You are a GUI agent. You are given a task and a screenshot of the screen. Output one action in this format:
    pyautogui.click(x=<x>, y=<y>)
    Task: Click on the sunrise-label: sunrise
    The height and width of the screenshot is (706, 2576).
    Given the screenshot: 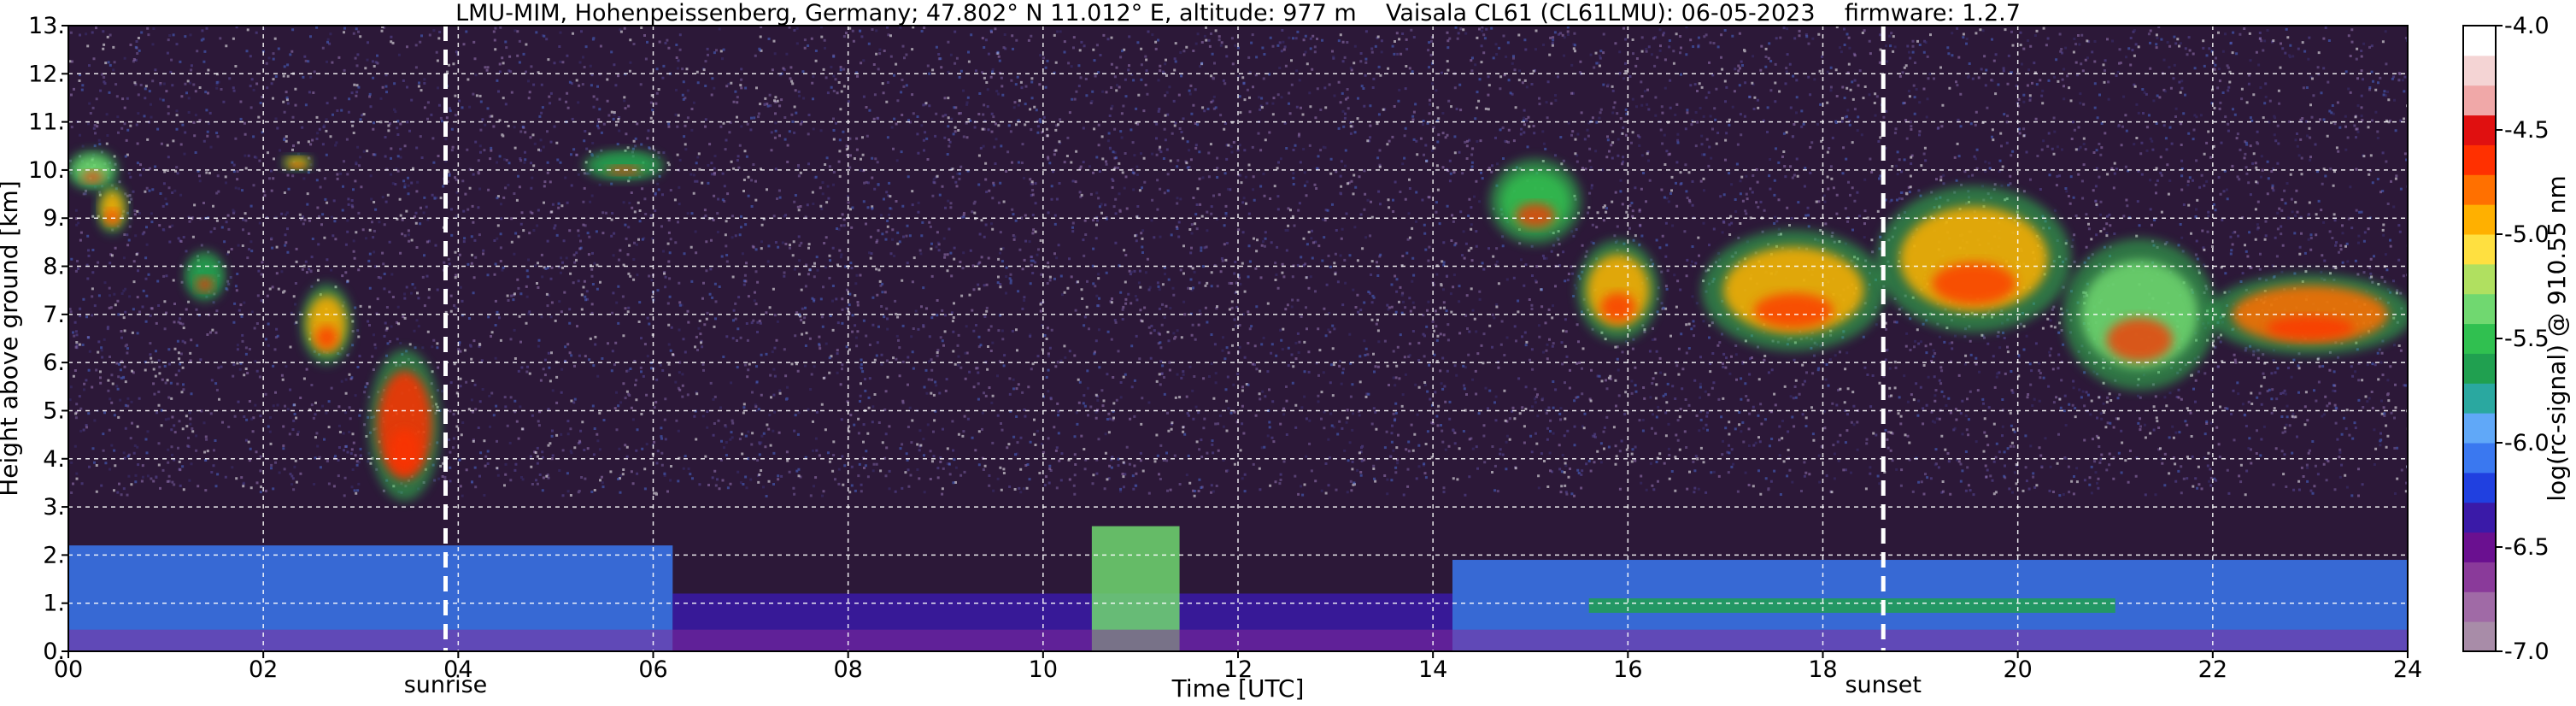 What is the action you would take?
    pyautogui.click(x=446, y=685)
    